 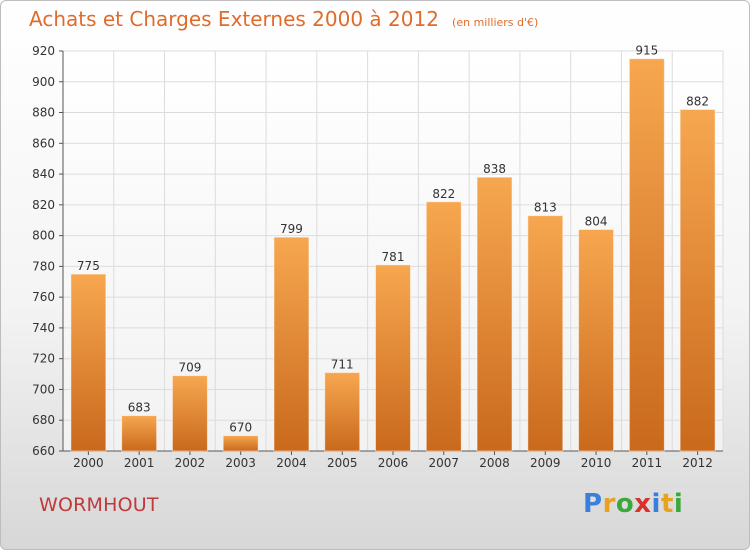 I want to click on value-label-2004: 799, so click(x=291, y=229).